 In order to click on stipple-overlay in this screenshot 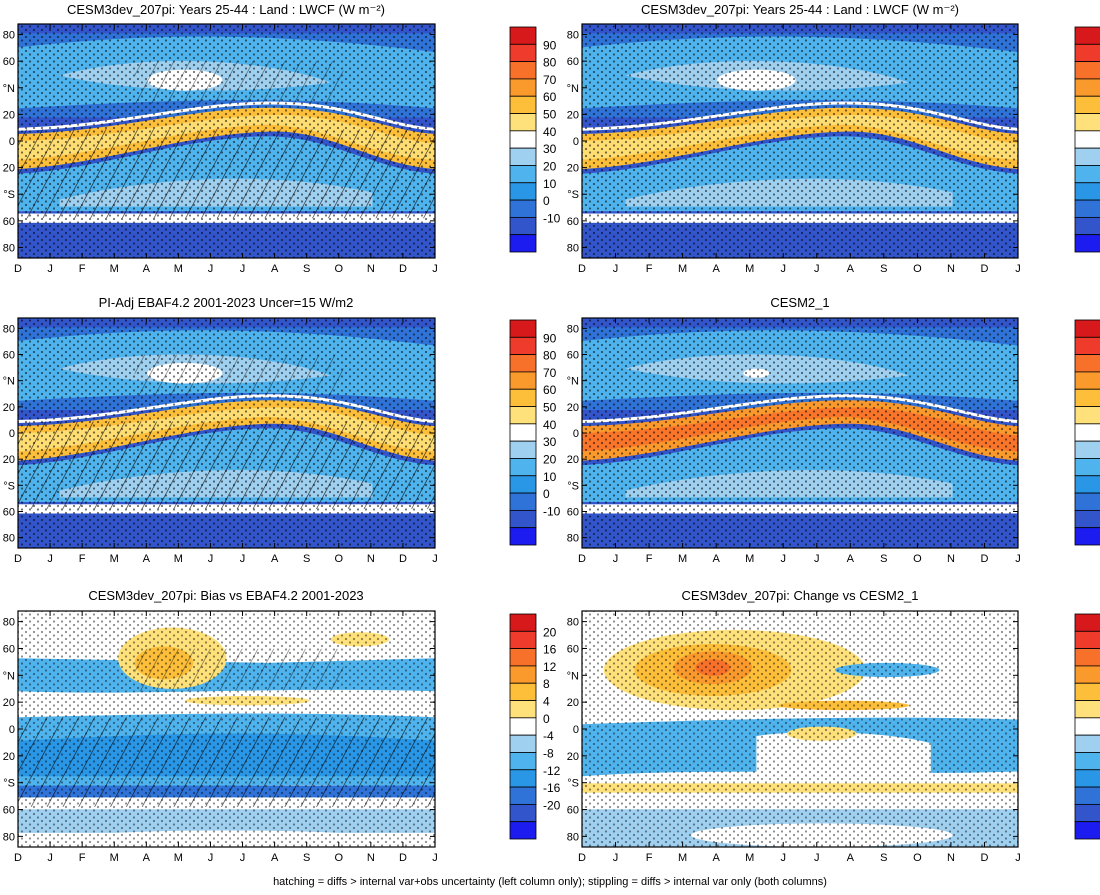, I will do `click(800, 141)`.